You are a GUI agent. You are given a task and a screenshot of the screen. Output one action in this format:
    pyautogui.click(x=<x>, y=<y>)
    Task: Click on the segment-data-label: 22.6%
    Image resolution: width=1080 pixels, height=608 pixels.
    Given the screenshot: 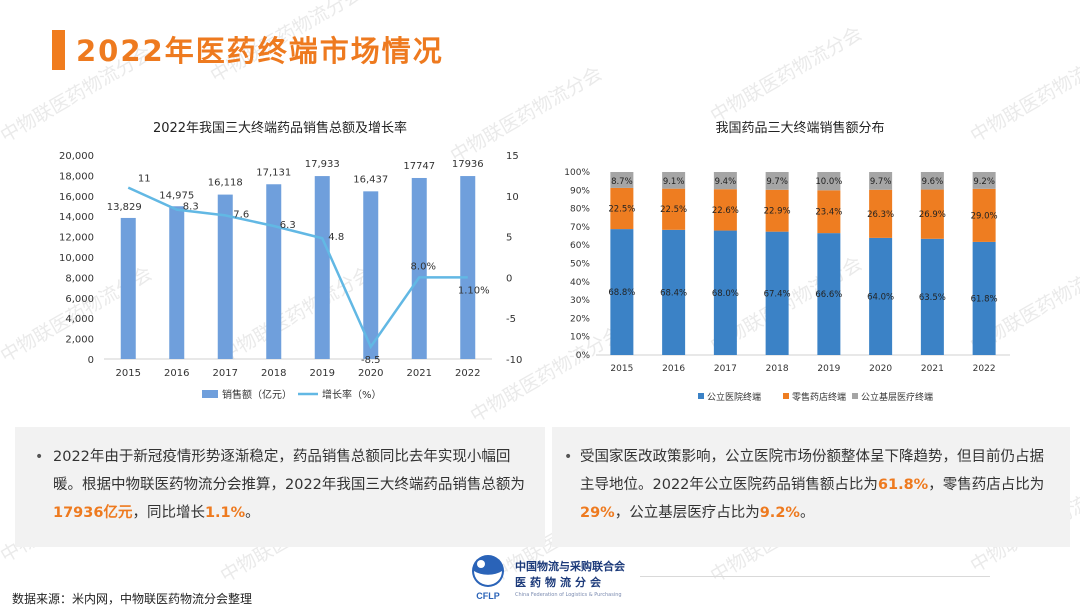 What is the action you would take?
    pyautogui.click(x=725, y=211)
    